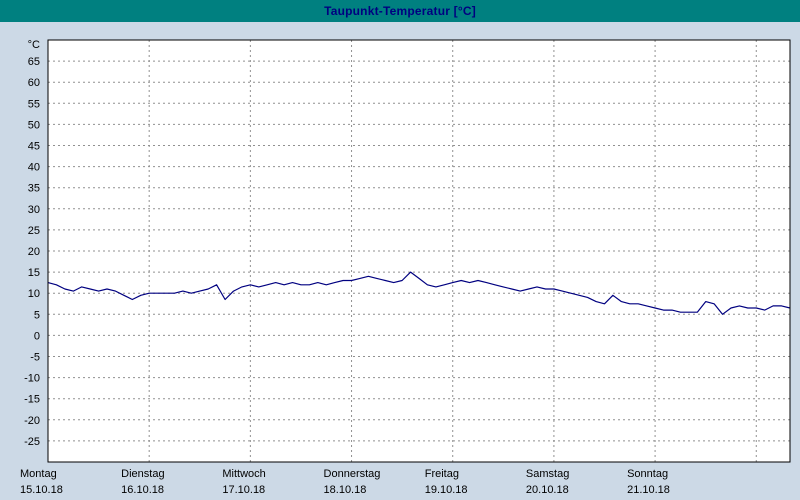  What do you see at coordinates (34, 83) in the screenshot?
I see `svg-text: 60` at bounding box center [34, 83].